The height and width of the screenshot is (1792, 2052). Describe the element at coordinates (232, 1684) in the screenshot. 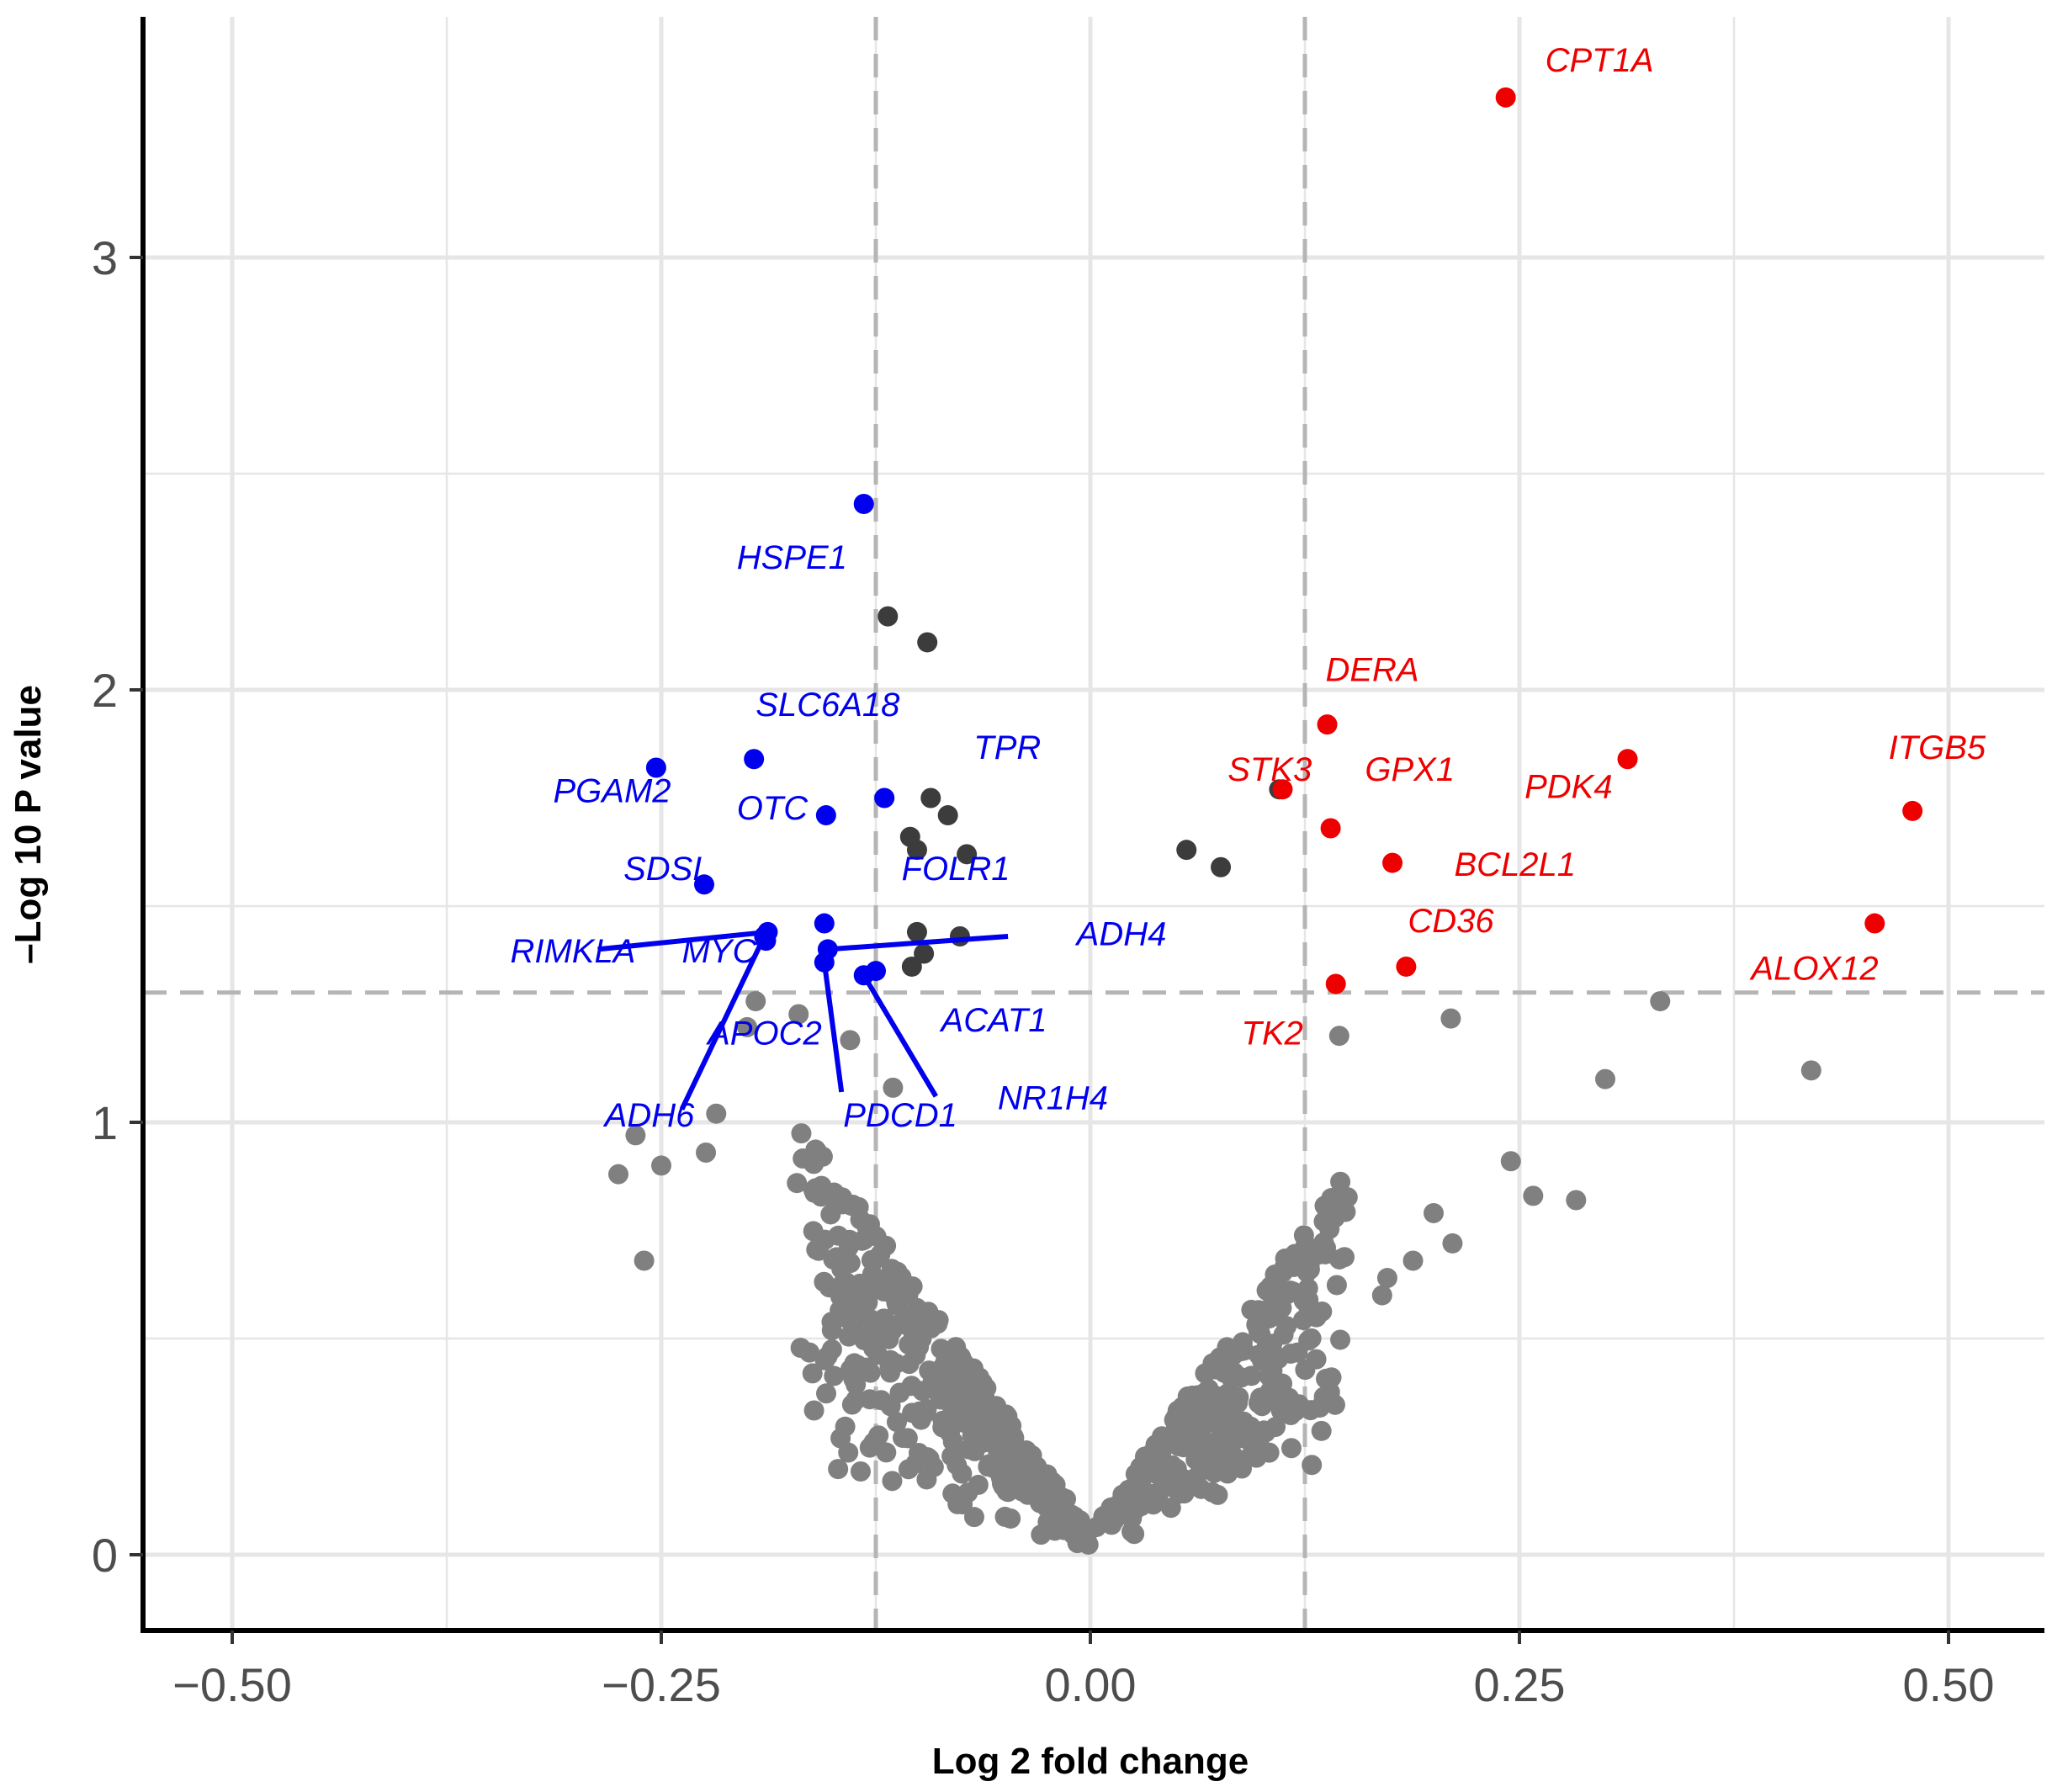

I see `x-tick-label: −0.50` at that location.